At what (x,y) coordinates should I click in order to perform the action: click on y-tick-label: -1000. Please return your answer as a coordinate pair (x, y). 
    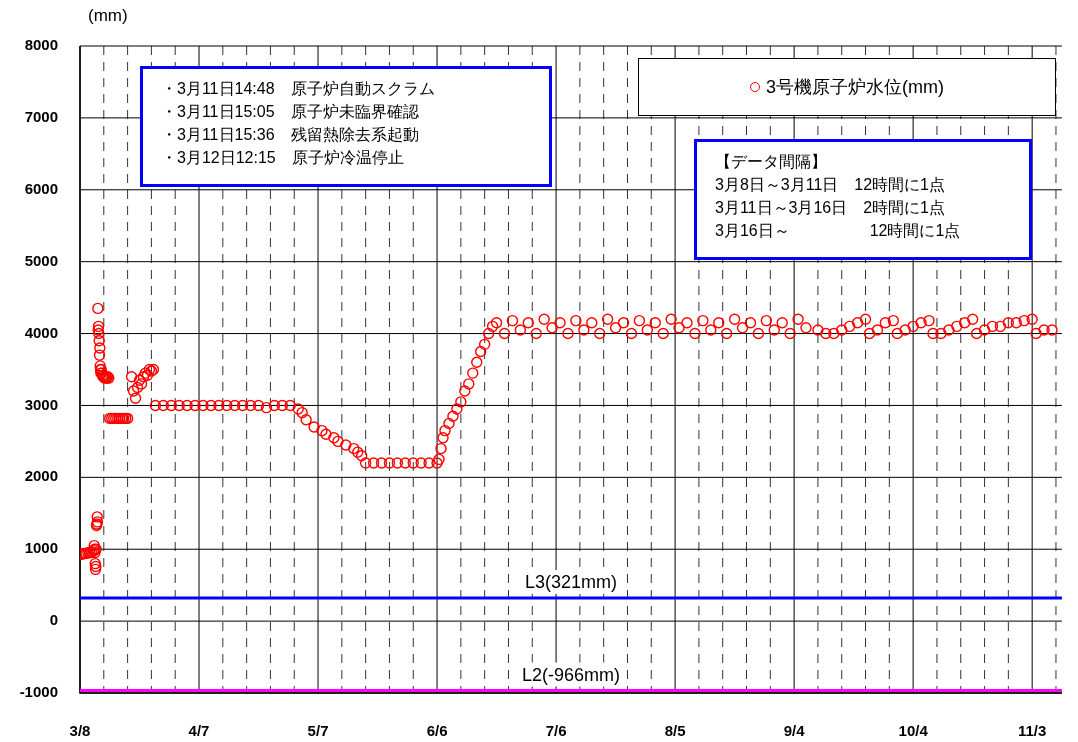
    Looking at the image, I should click on (38, 692).